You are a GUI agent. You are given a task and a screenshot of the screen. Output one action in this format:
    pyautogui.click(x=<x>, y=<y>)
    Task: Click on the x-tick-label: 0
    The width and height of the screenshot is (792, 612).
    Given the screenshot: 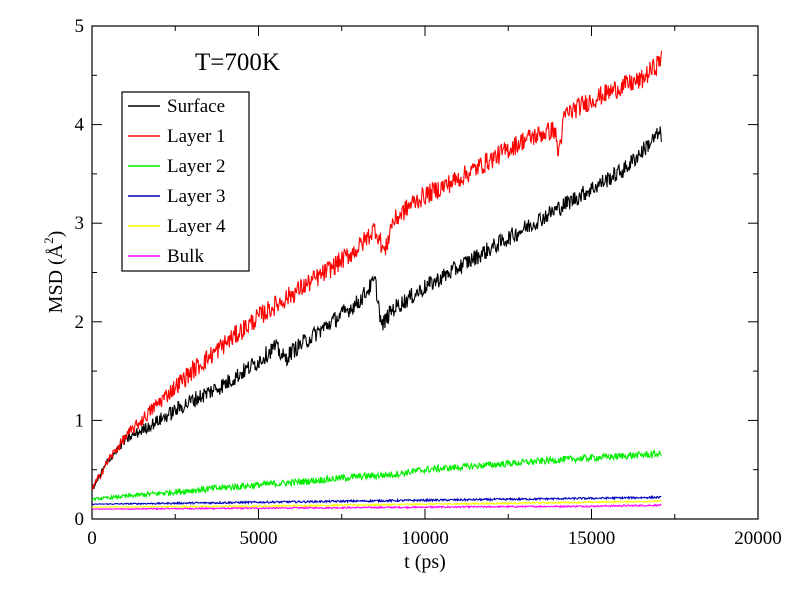 What is the action you would take?
    pyautogui.click(x=92, y=538)
    